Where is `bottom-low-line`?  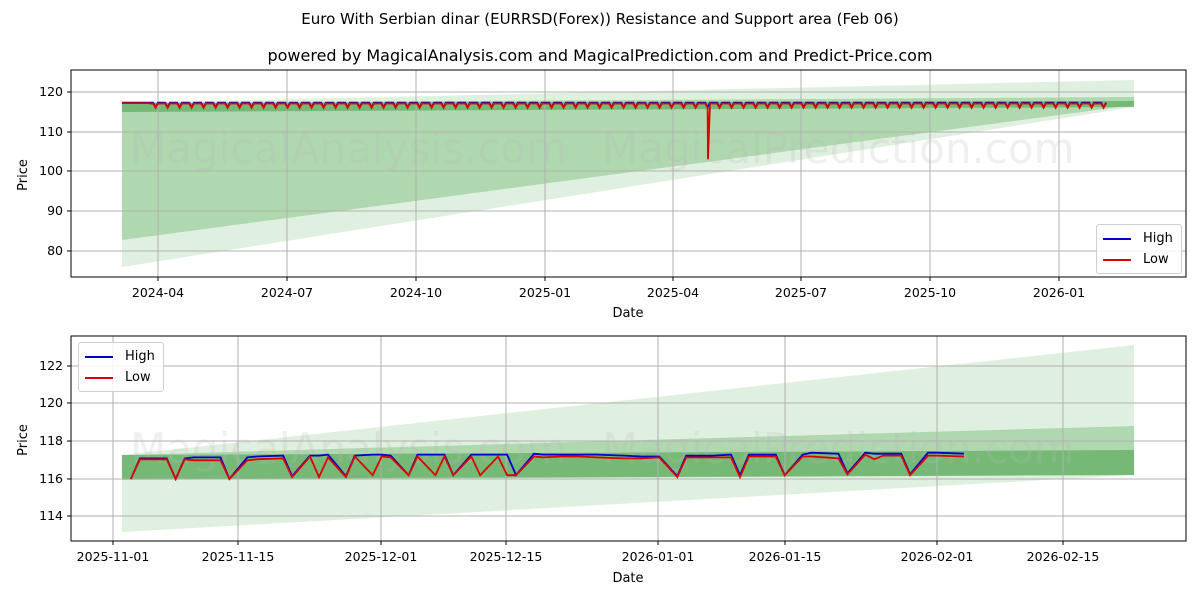 bottom-low-line is located at coordinates (547, 467).